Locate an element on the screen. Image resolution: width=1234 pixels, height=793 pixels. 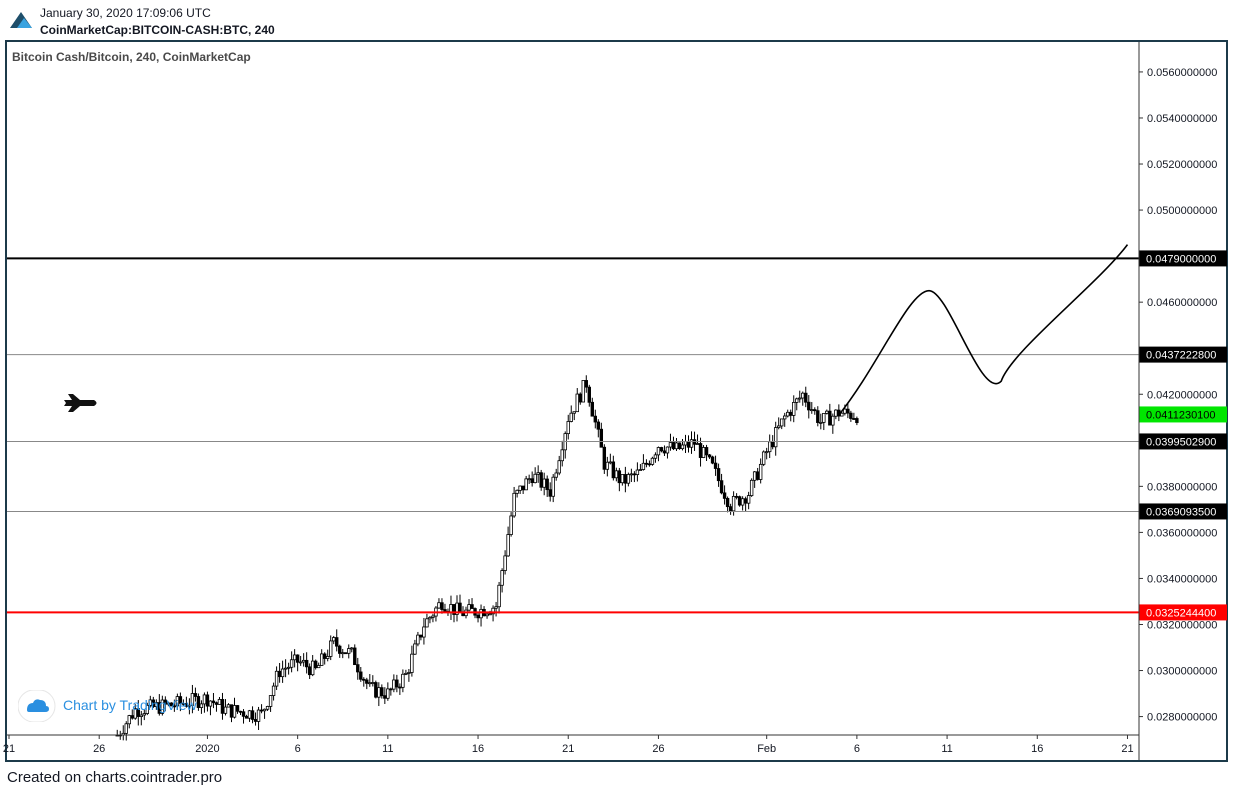
level-price-label: 0.0437222800 is located at coordinates (1181, 356).